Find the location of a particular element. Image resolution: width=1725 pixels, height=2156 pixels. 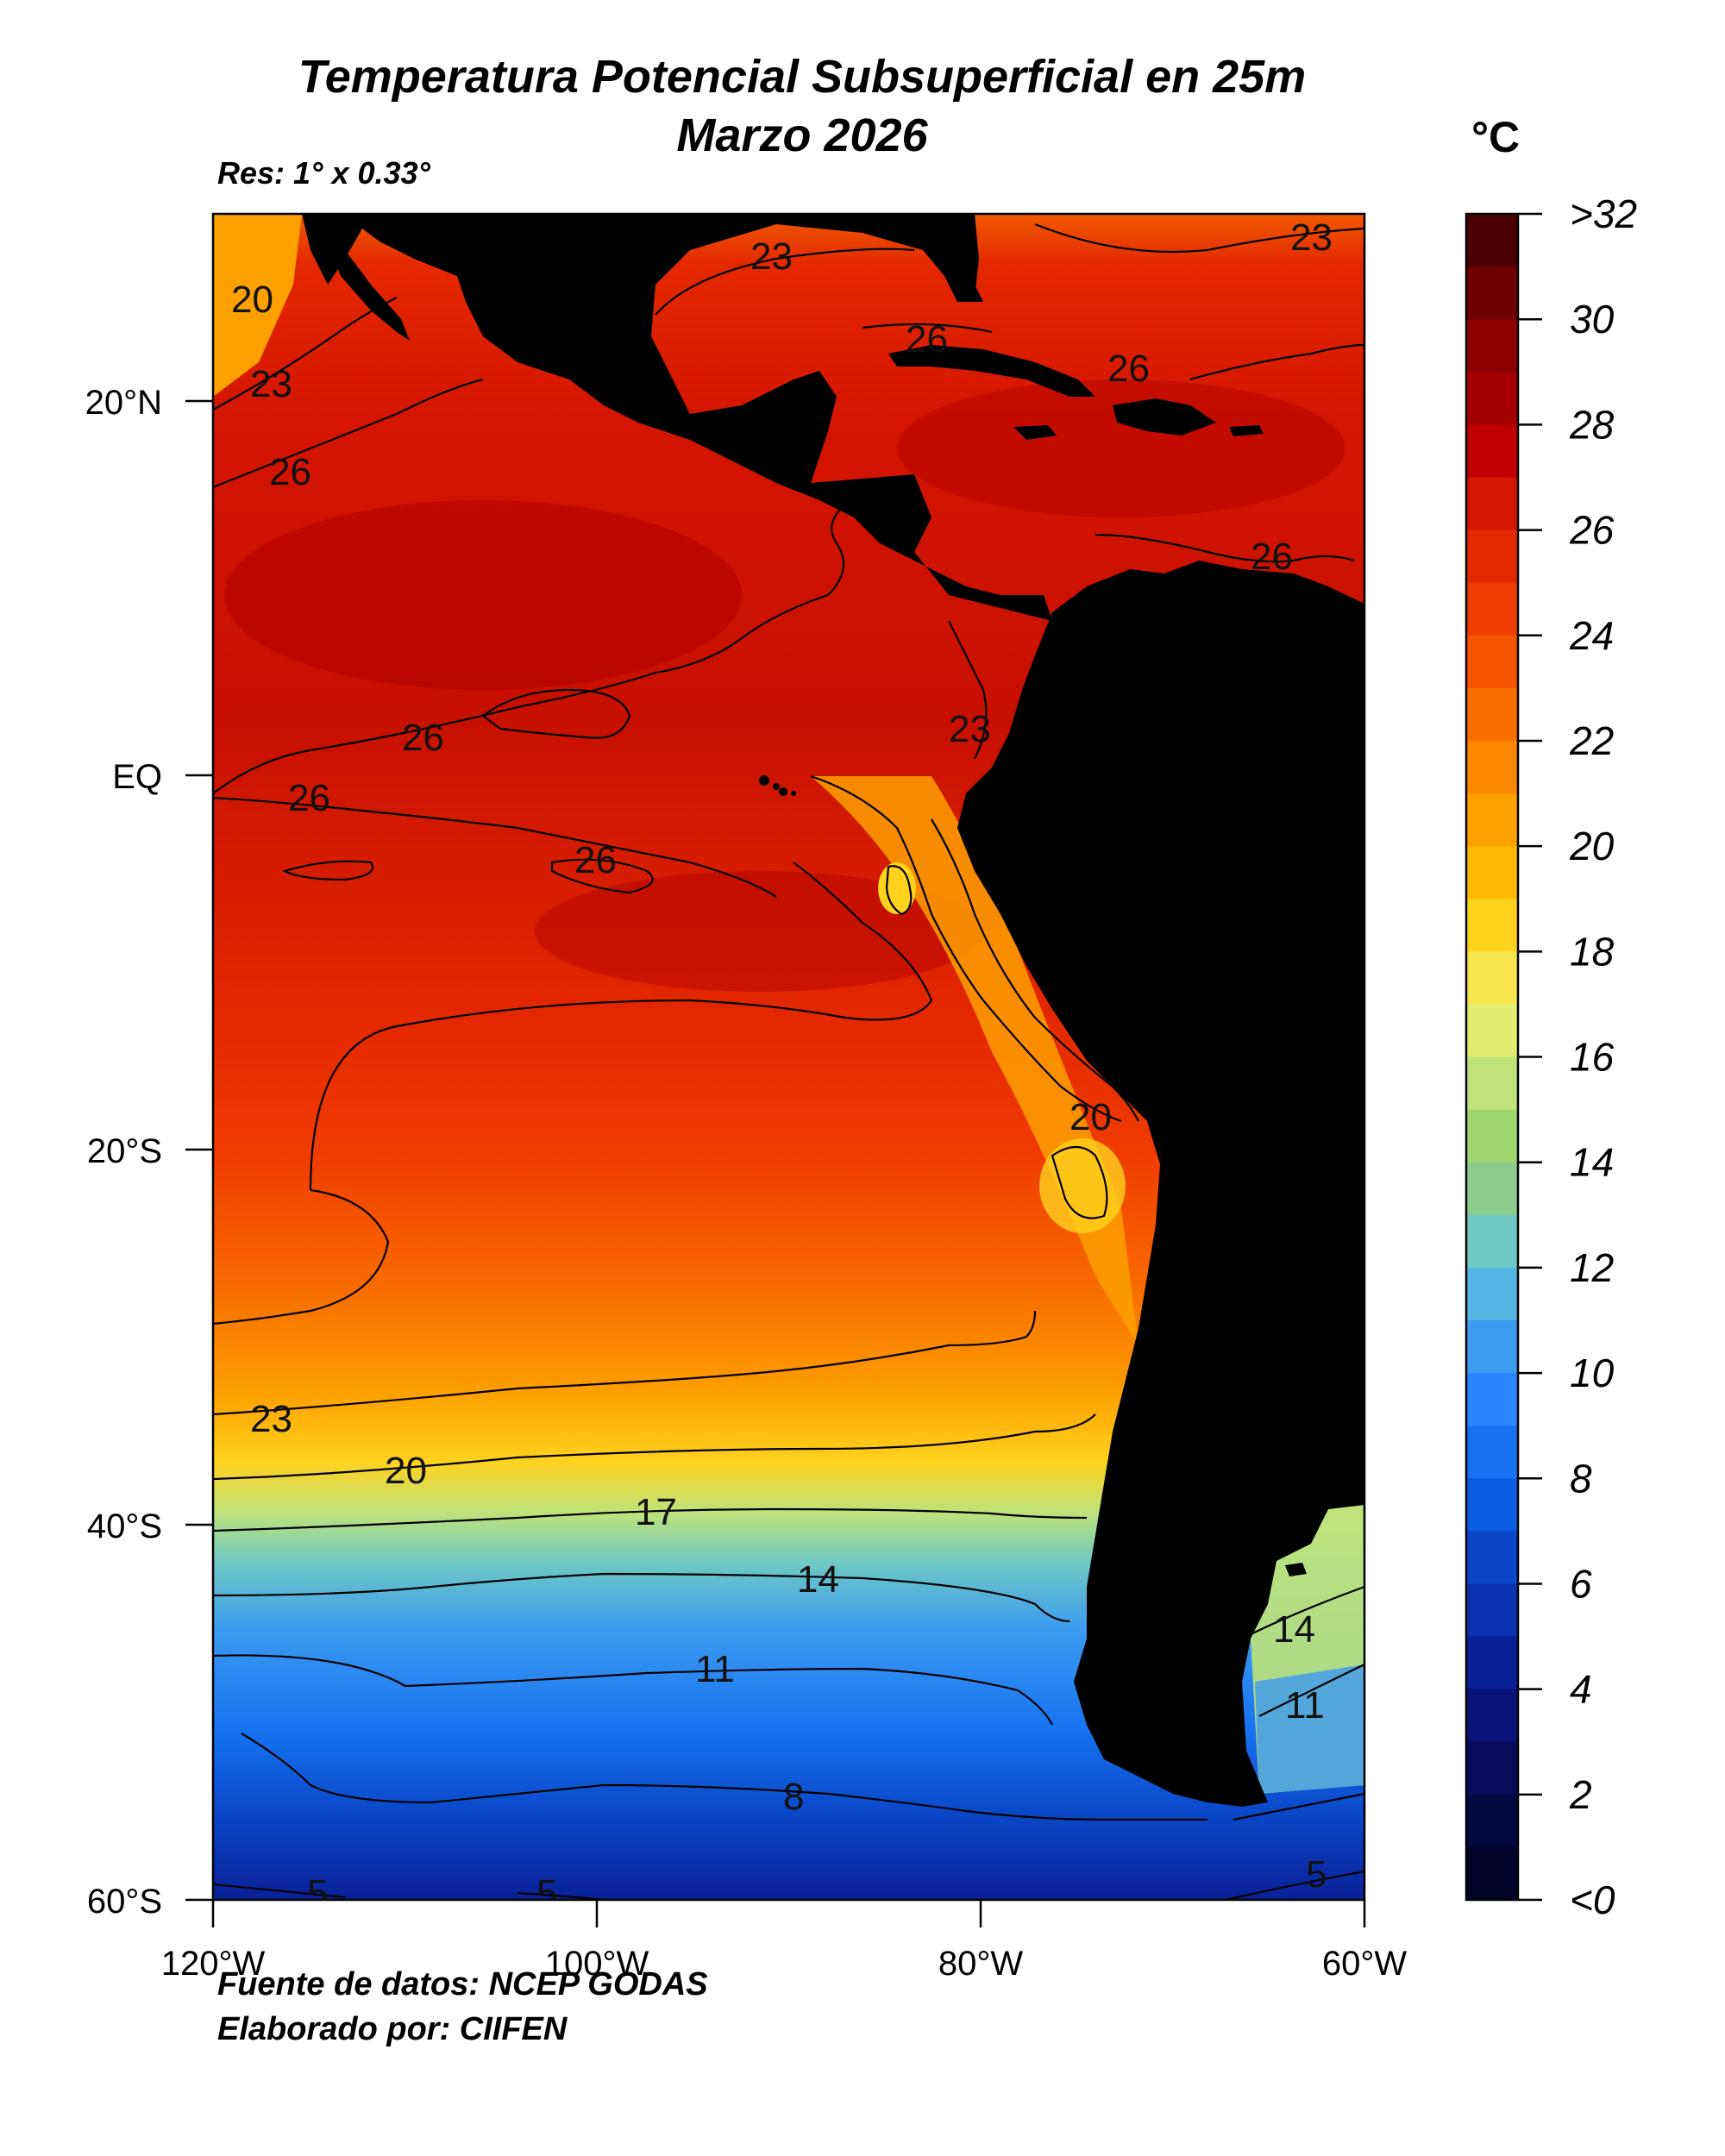

colorbar-tick-label: <0 is located at coordinates (1593, 1899).